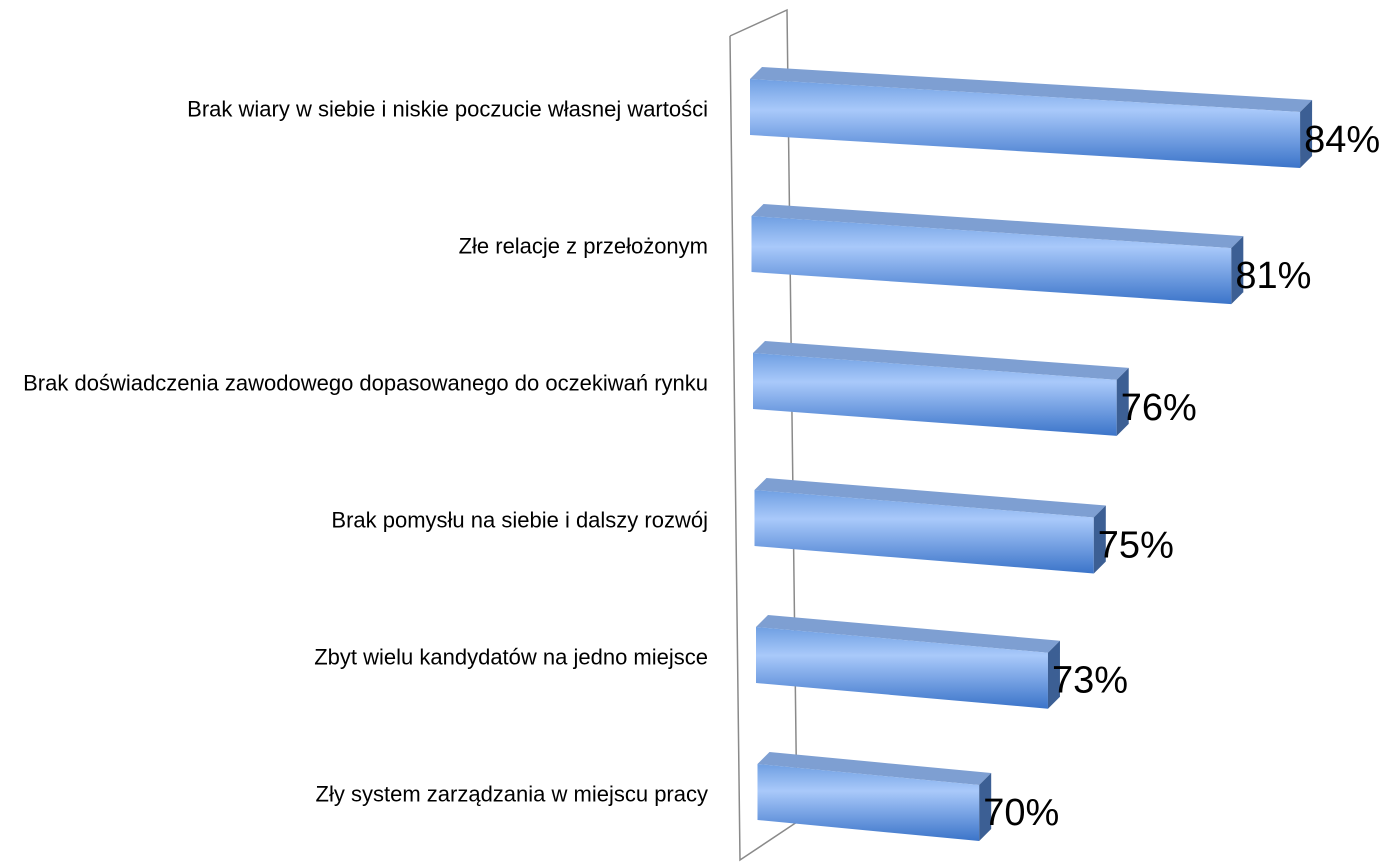 The image size is (1398, 864). I want to click on value-label: 73%, so click(1090, 681).